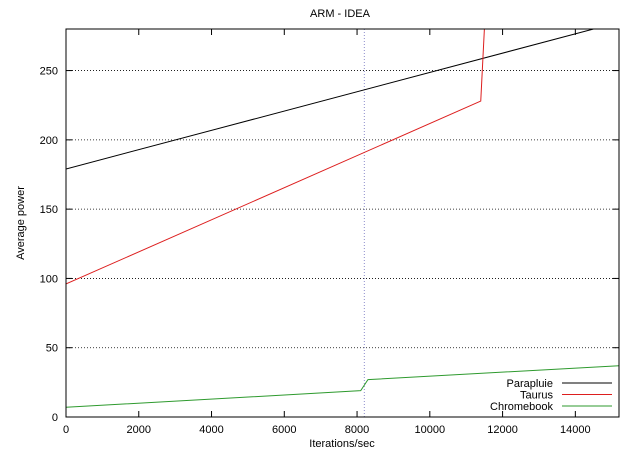 The height and width of the screenshot is (450, 627). I want to click on chart-title: ARM - IDEA, so click(340, 14).